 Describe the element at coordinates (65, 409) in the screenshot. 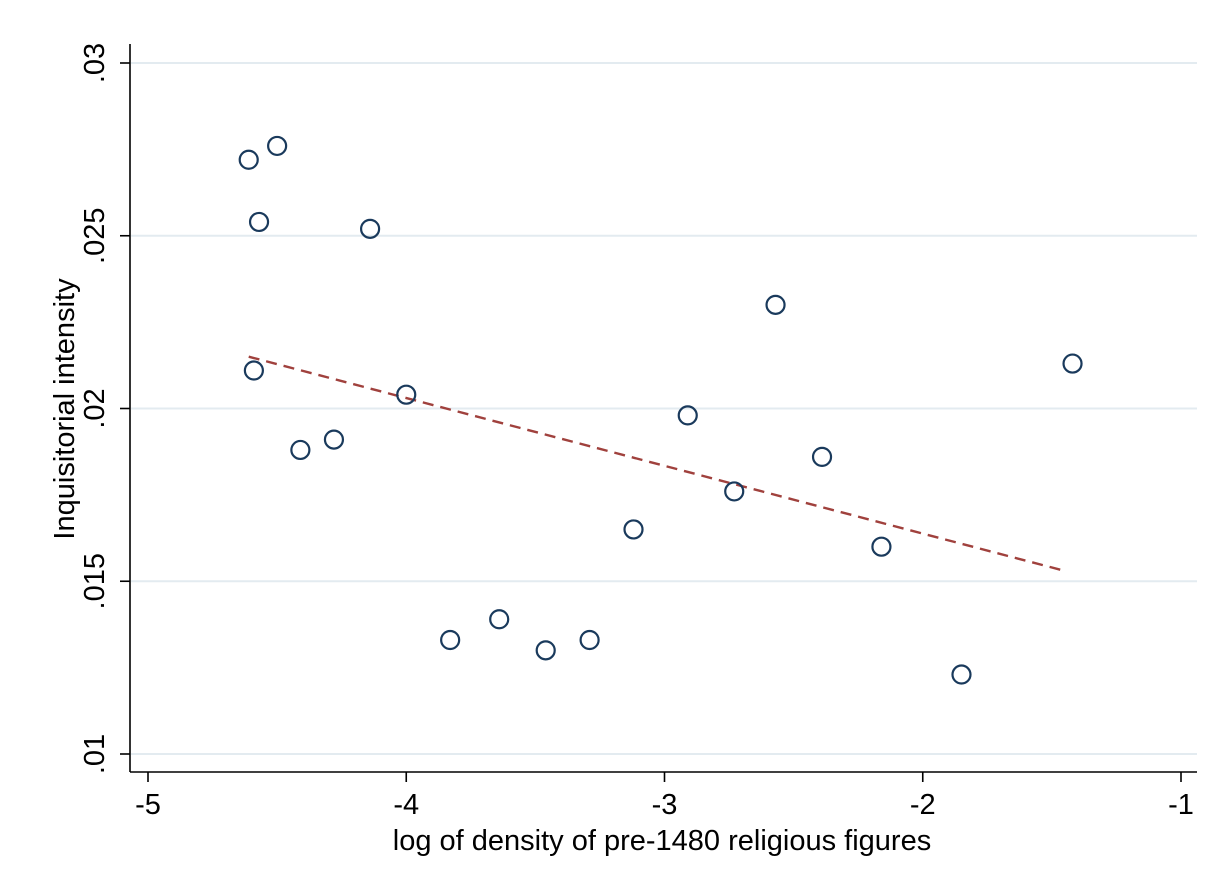

I see `y-axis-label: Inquisitorial intensity` at that location.